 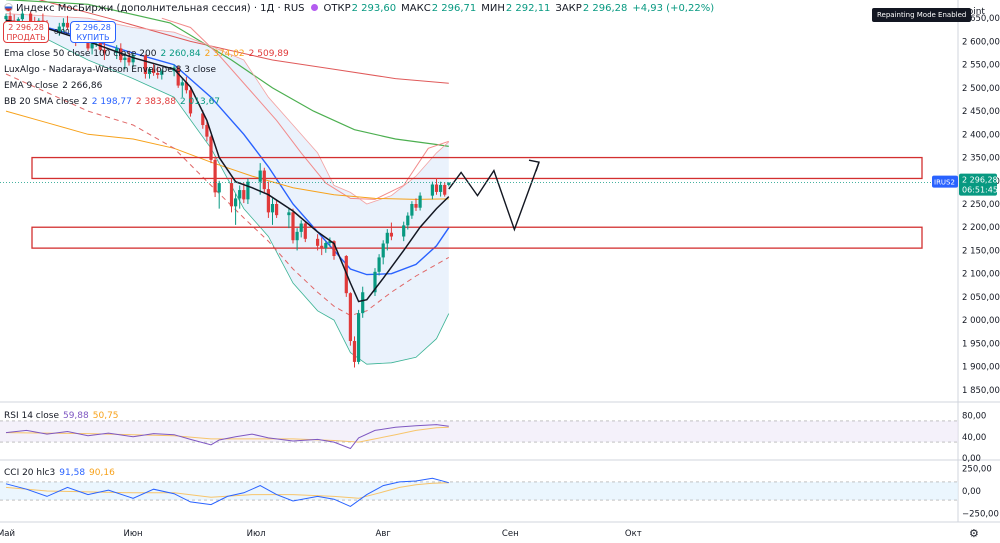 I want to click on forecast-path, so click(x=494, y=196).